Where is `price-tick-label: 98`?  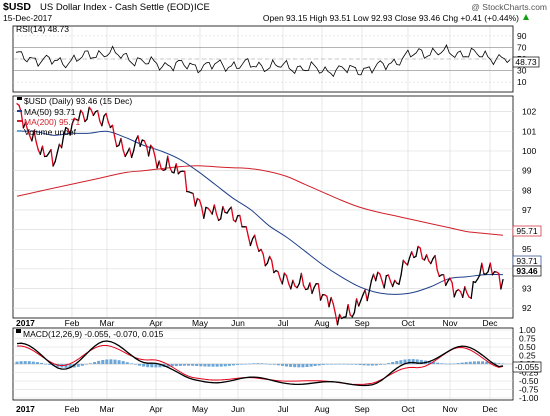
price-tick-label: 98 is located at coordinates (527, 190).